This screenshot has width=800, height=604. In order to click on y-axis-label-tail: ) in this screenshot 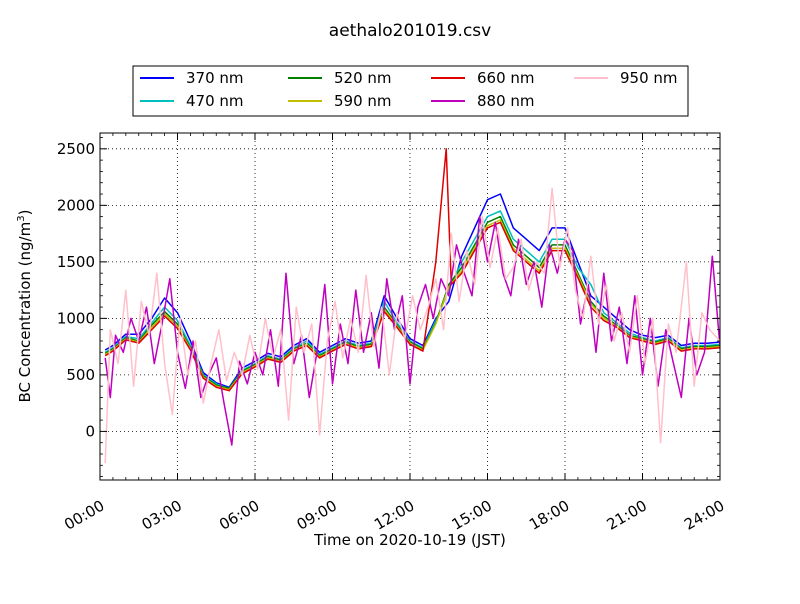, I will do `click(25, 213)`.